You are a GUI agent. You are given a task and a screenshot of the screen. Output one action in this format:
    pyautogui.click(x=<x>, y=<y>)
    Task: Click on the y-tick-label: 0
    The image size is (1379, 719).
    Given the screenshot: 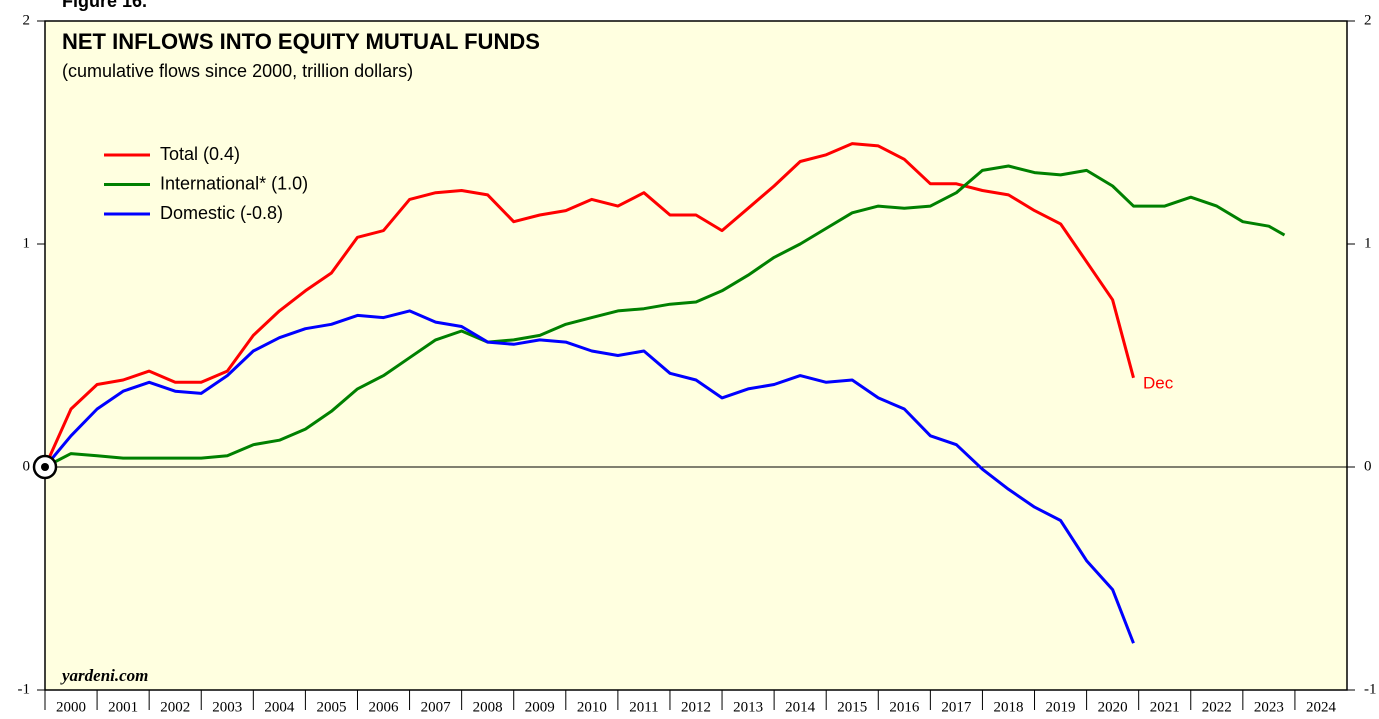 What is the action you would take?
    pyautogui.click(x=27, y=466)
    